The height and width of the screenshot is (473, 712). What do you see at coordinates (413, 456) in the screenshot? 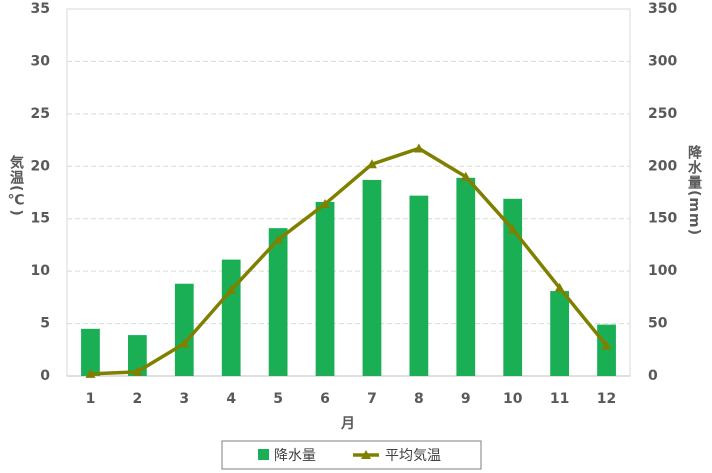
I see `legend-label: 平均気温` at bounding box center [413, 456].